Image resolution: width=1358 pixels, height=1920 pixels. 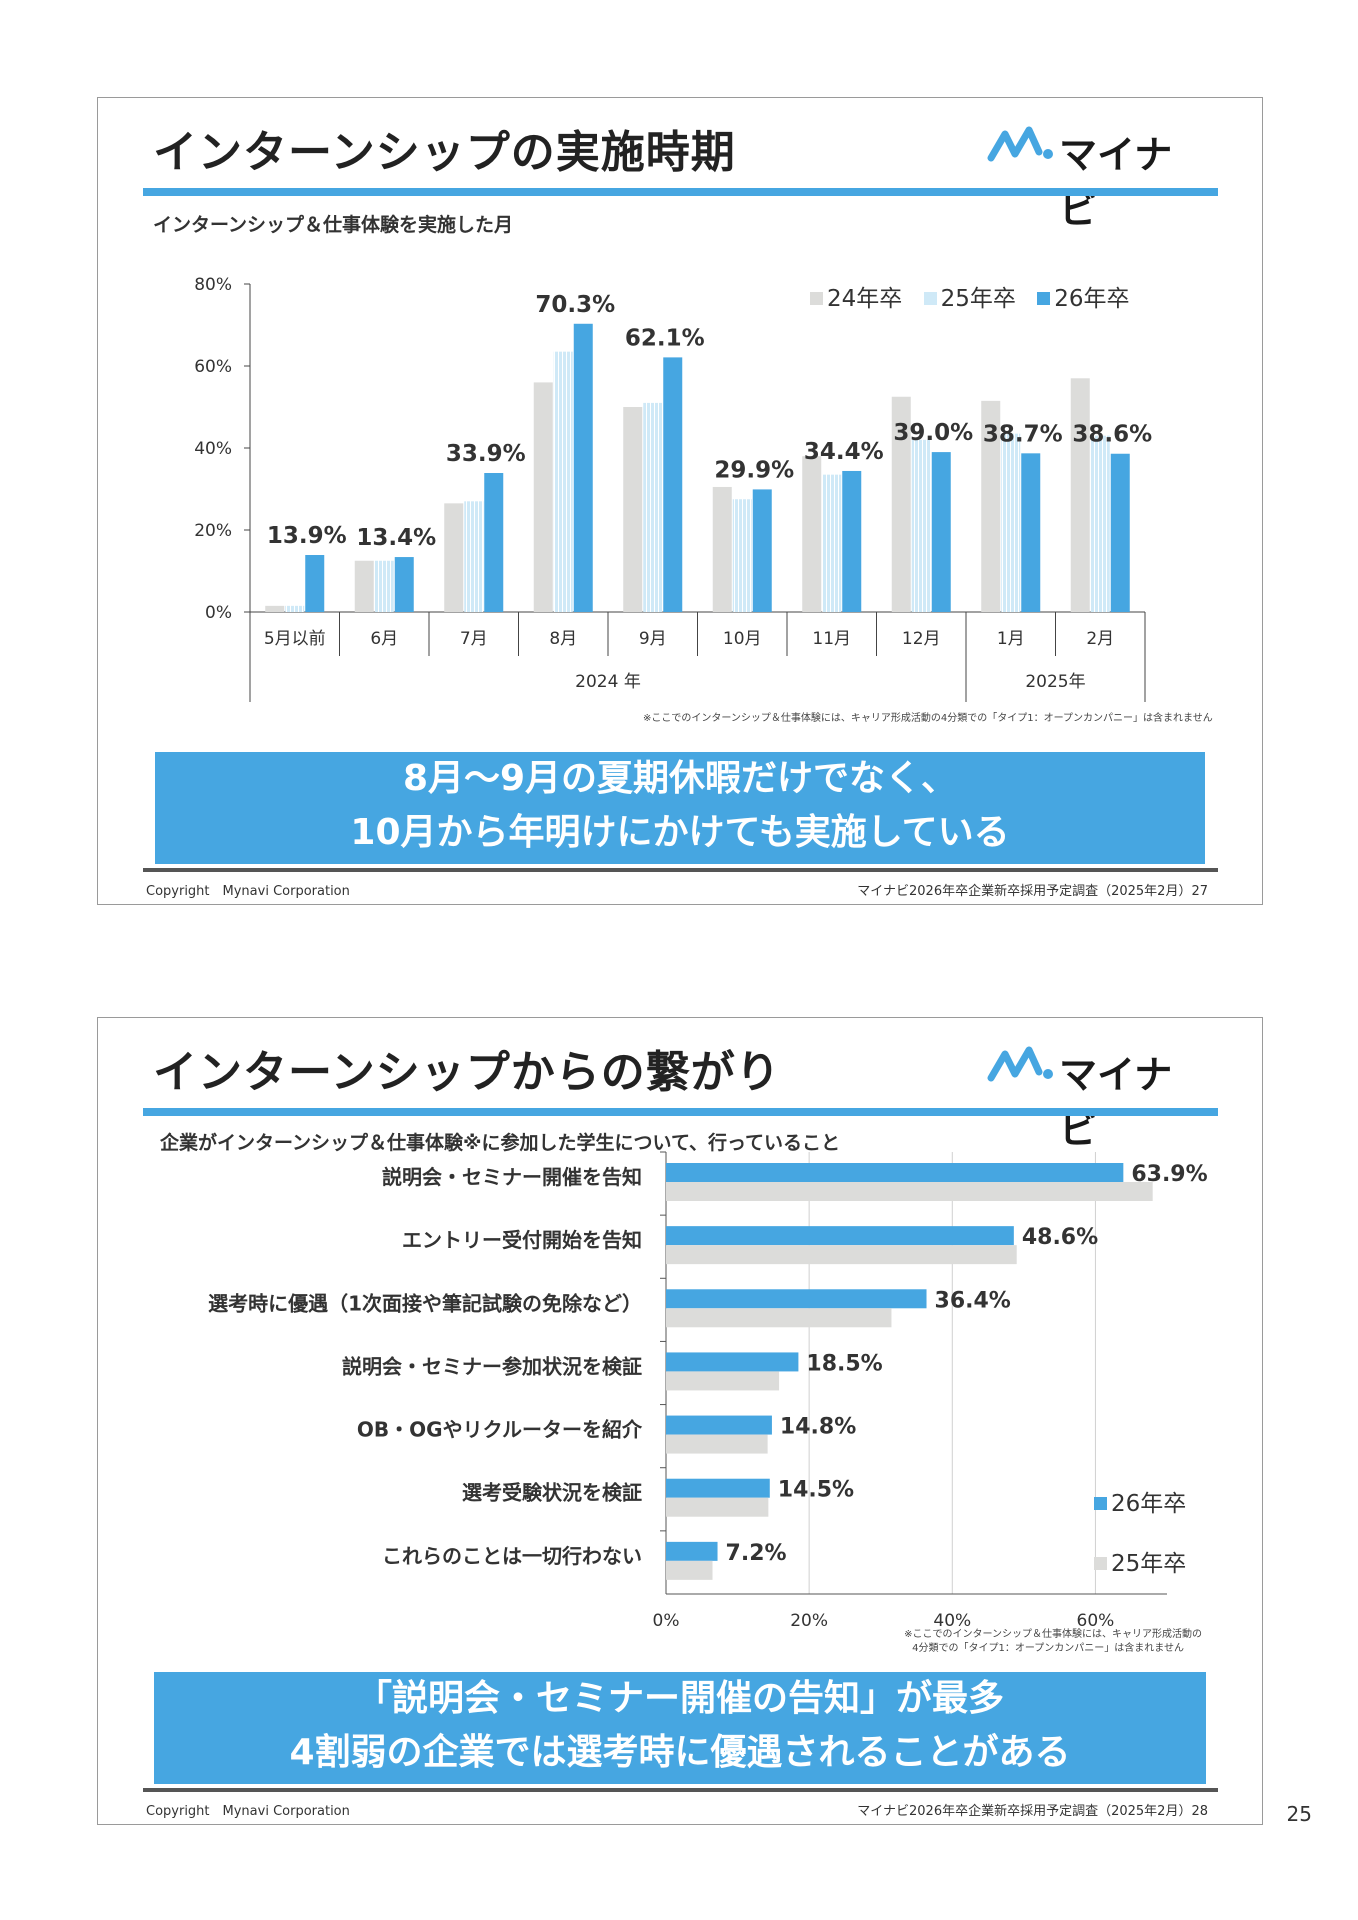 I want to click on data-label: 38.6%, so click(x=1112, y=435).